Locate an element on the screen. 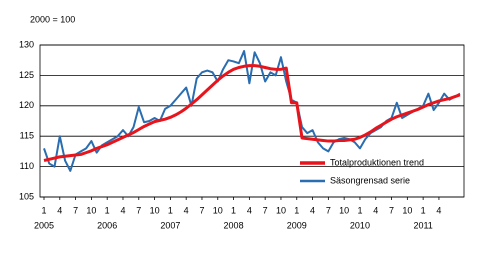 This screenshot has height=254, width=479. legend-label: Säsongrensad serie is located at coordinates (370, 180).